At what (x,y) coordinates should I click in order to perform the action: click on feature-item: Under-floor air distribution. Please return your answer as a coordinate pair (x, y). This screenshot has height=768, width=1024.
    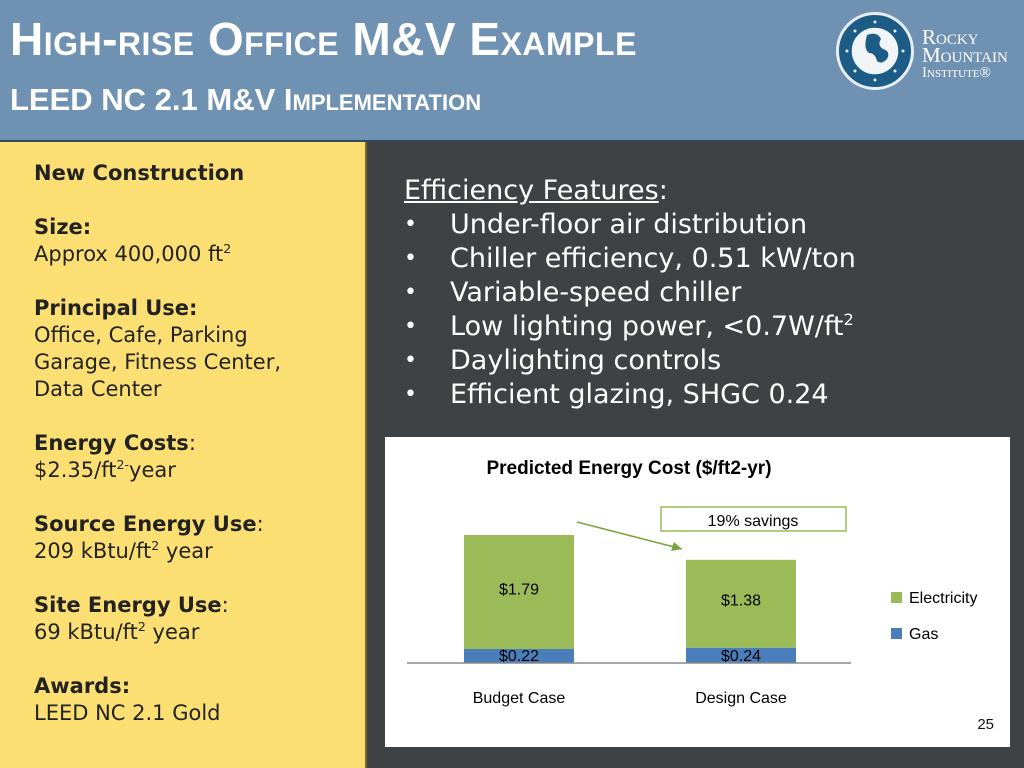
    Looking at the image, I should click on (630, 225).